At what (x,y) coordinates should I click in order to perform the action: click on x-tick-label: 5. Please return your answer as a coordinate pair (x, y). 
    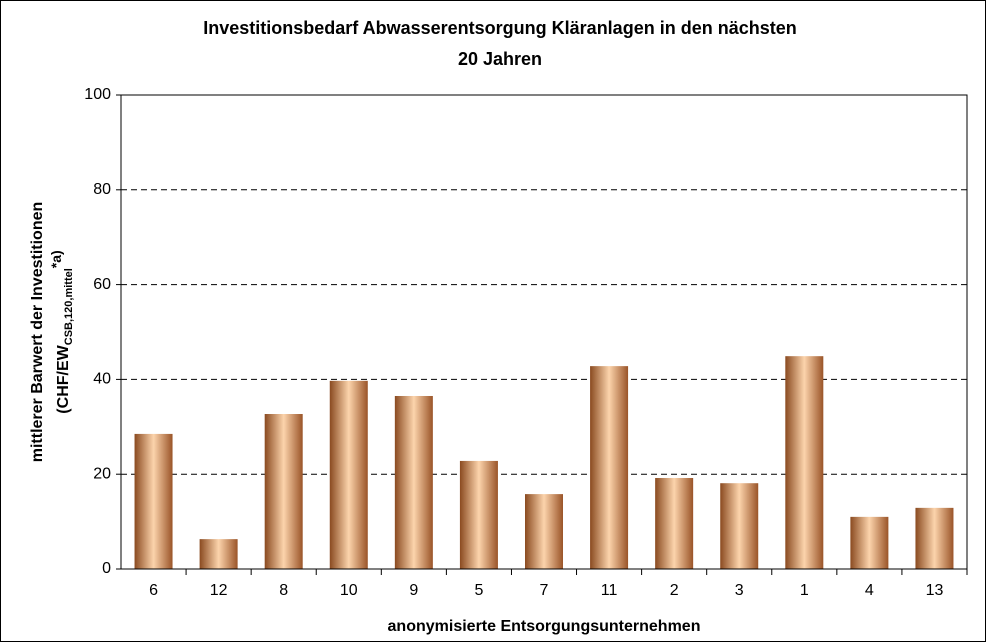
    Looking at the image, I should click on (478, 590).